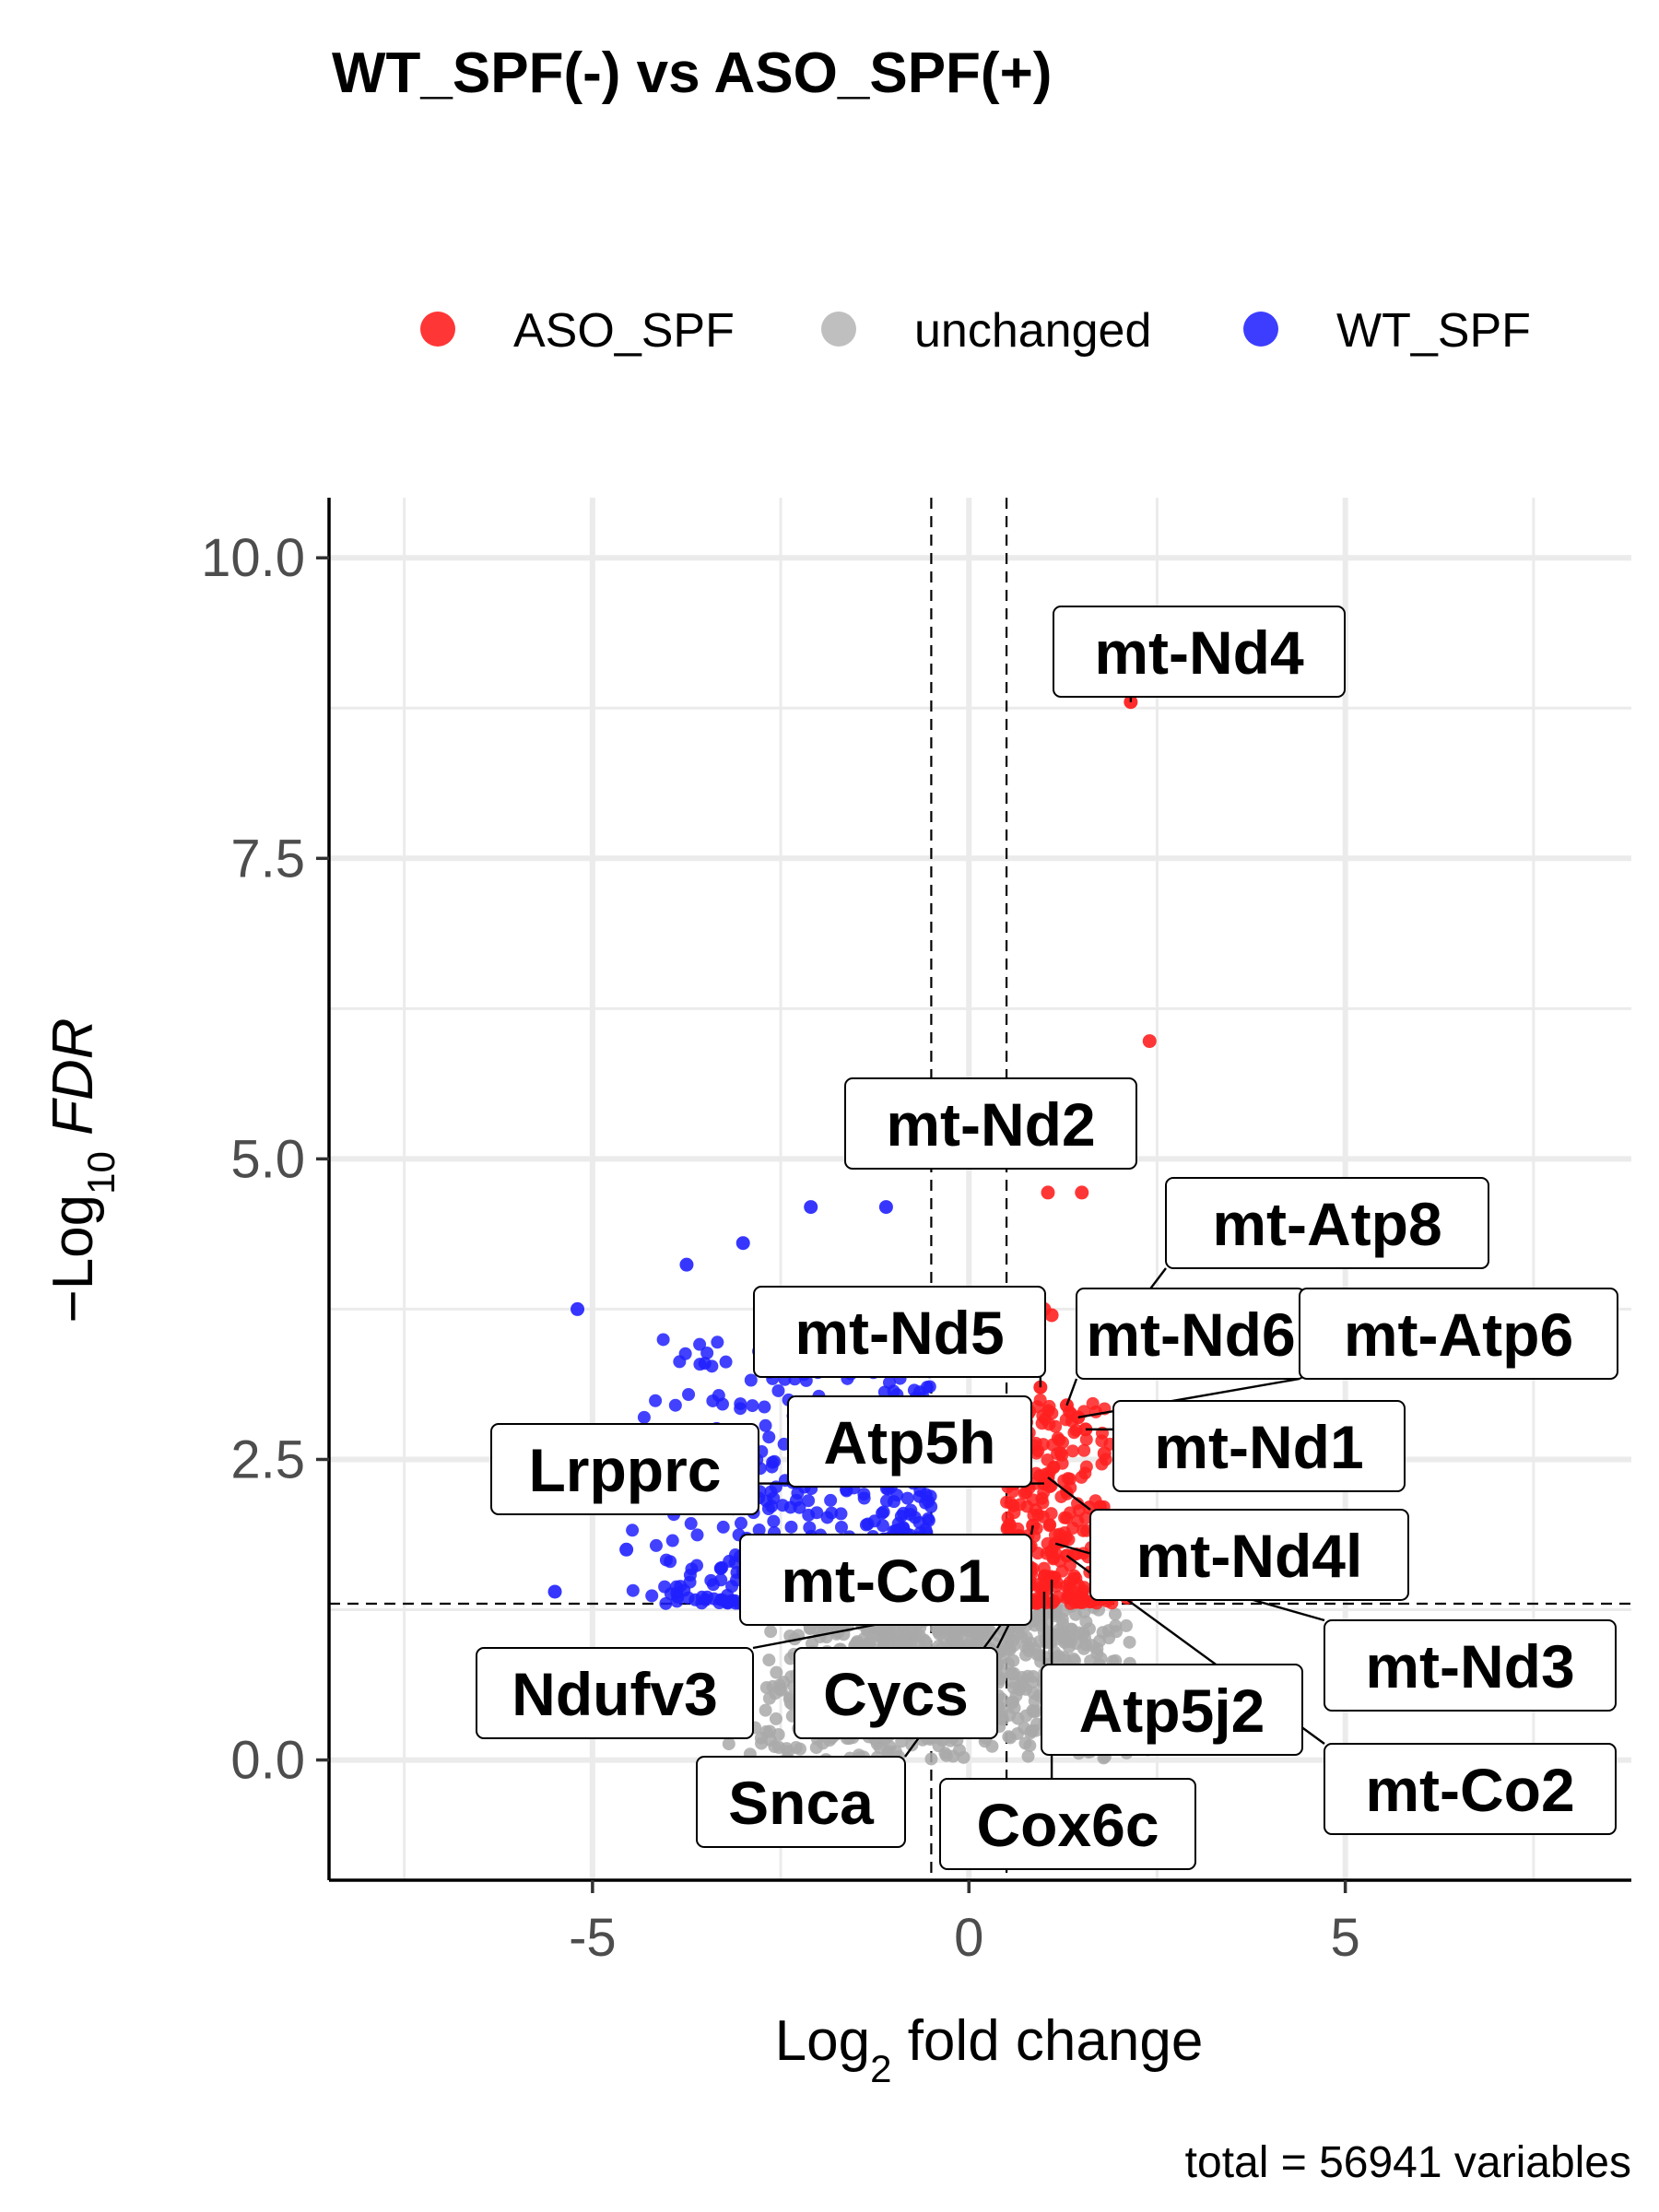 This screenshot has height=2212, width=1659. I want to click on gene-label: mt-Nd6, so click(1191, 1334).